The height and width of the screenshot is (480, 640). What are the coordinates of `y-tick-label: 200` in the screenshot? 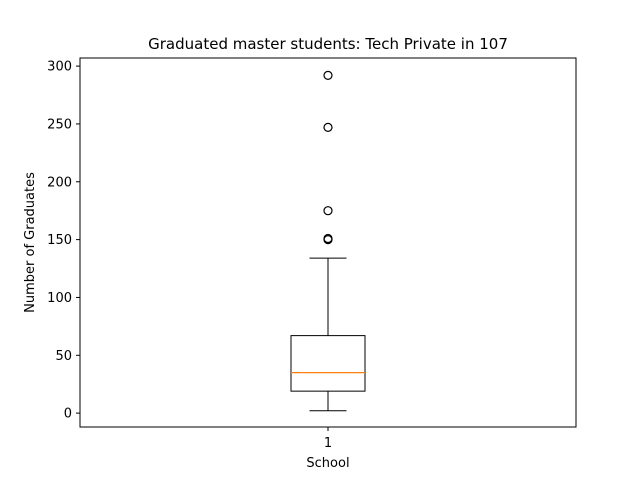 It's located at (59, 182).